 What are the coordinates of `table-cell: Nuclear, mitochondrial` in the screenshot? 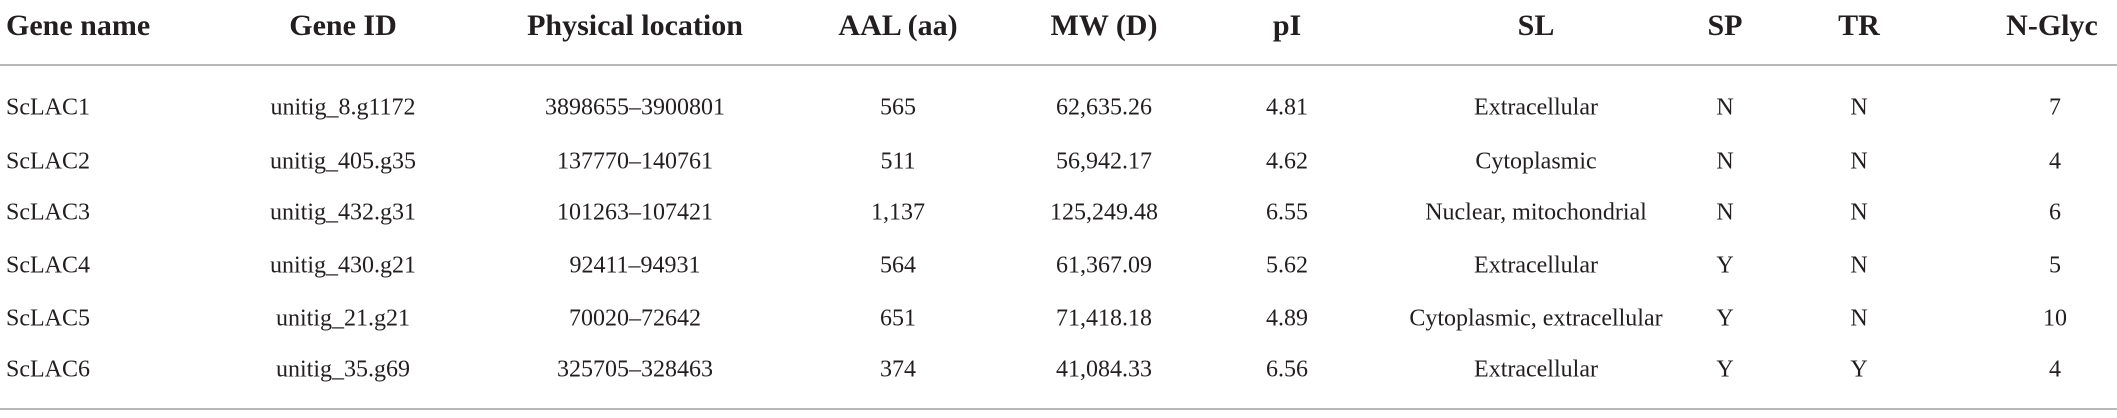 It's located at (1536, 212).